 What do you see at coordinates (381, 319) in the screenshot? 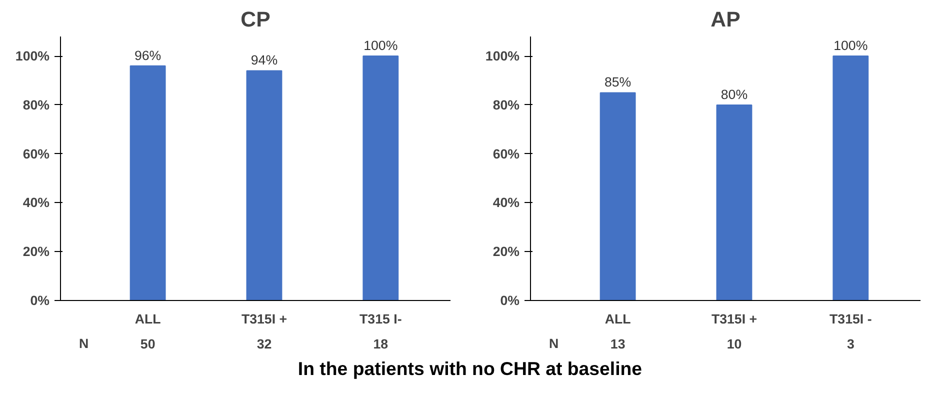
I see `x-tick-label: T315 I-` at bounding box center [381, 319].